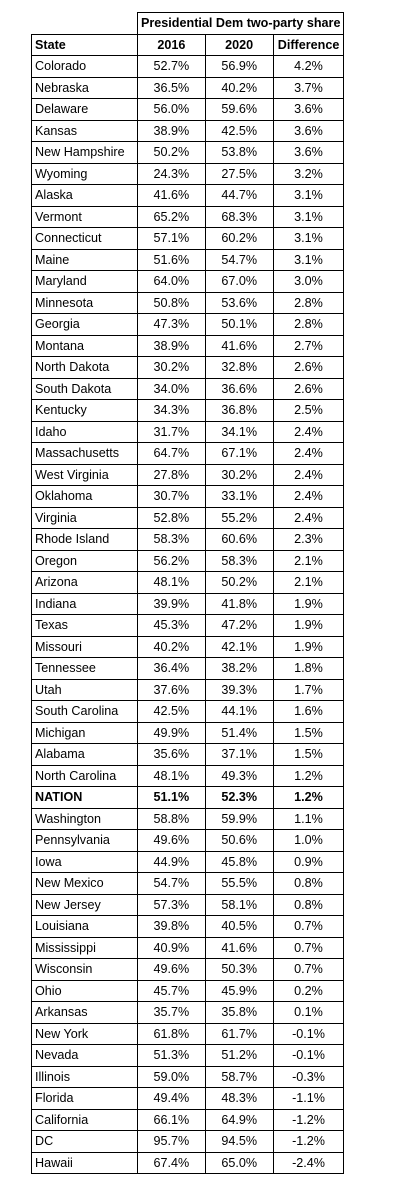 The height and width of the screenshot is (1200, 400). Describe the element at coordinates (188, 474) in the screenshot. I see `table-row: West Virginia 27.8% 30.2% 2.4%` at that location.